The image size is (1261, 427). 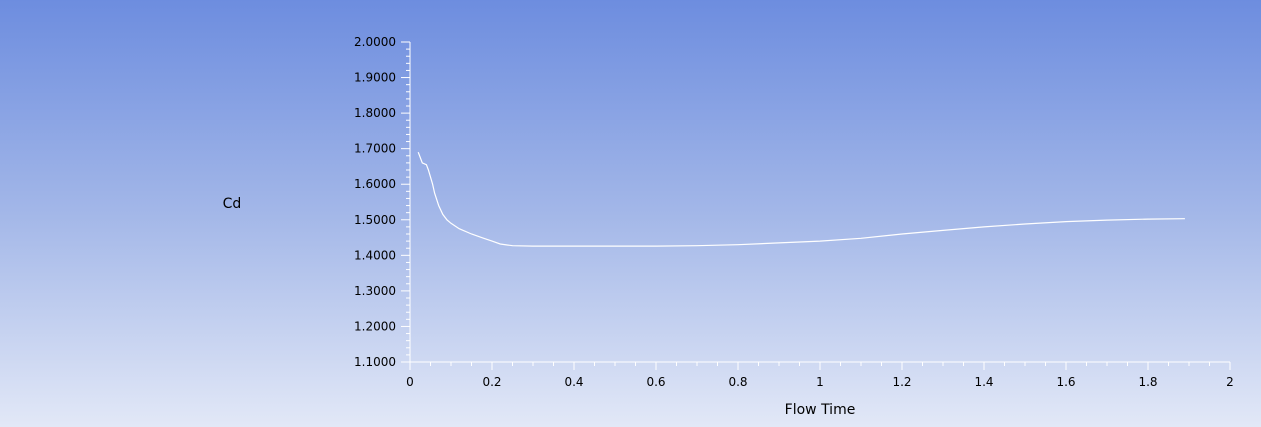 I want to click on x-tick-label: 1.4, so click(x=983, y=382).